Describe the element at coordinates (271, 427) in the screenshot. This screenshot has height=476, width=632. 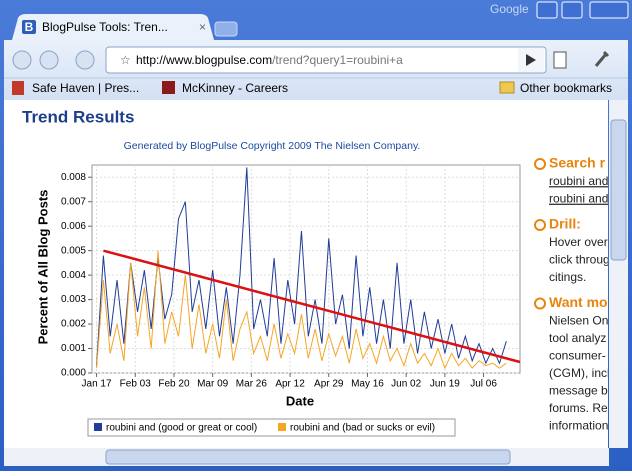
I see `legend` at that location.